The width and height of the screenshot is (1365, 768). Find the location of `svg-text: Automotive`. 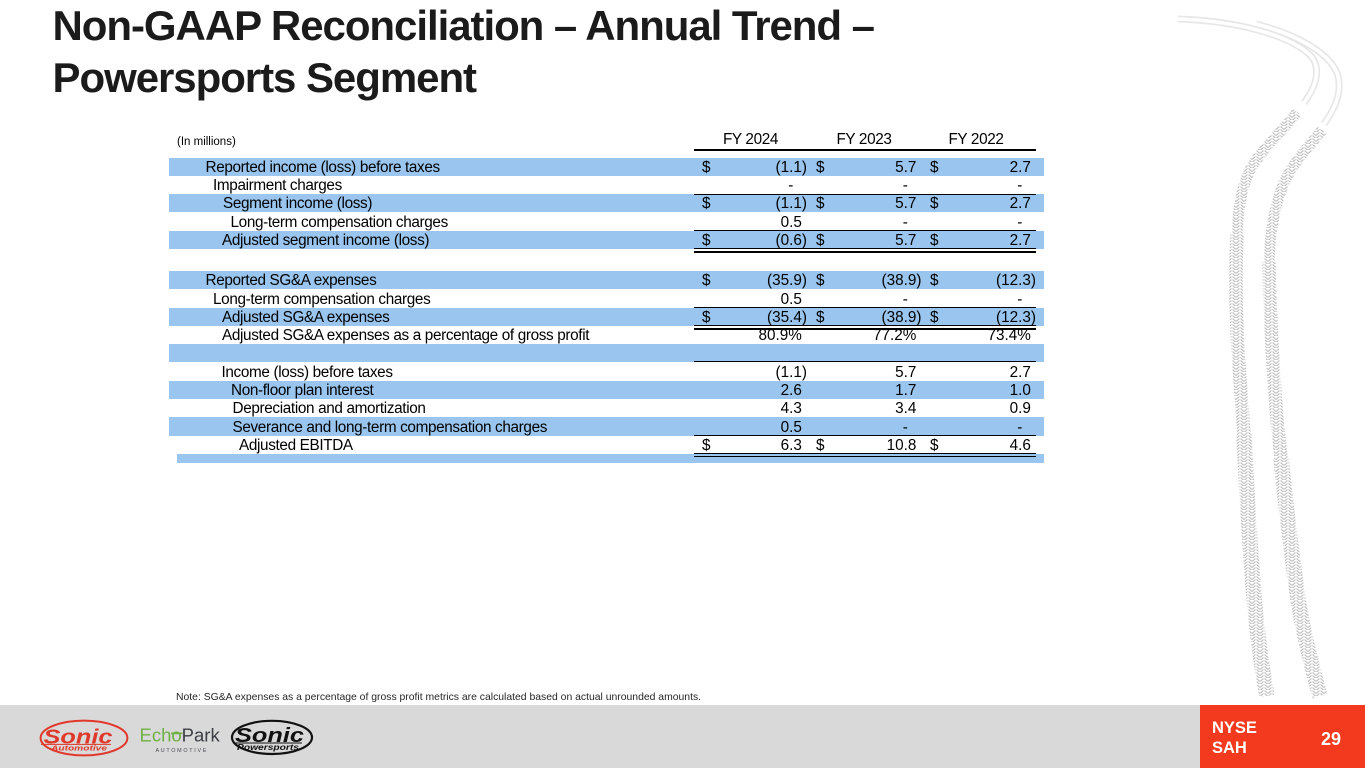

svg-text: Automotive is located at coordinates (78, 747).